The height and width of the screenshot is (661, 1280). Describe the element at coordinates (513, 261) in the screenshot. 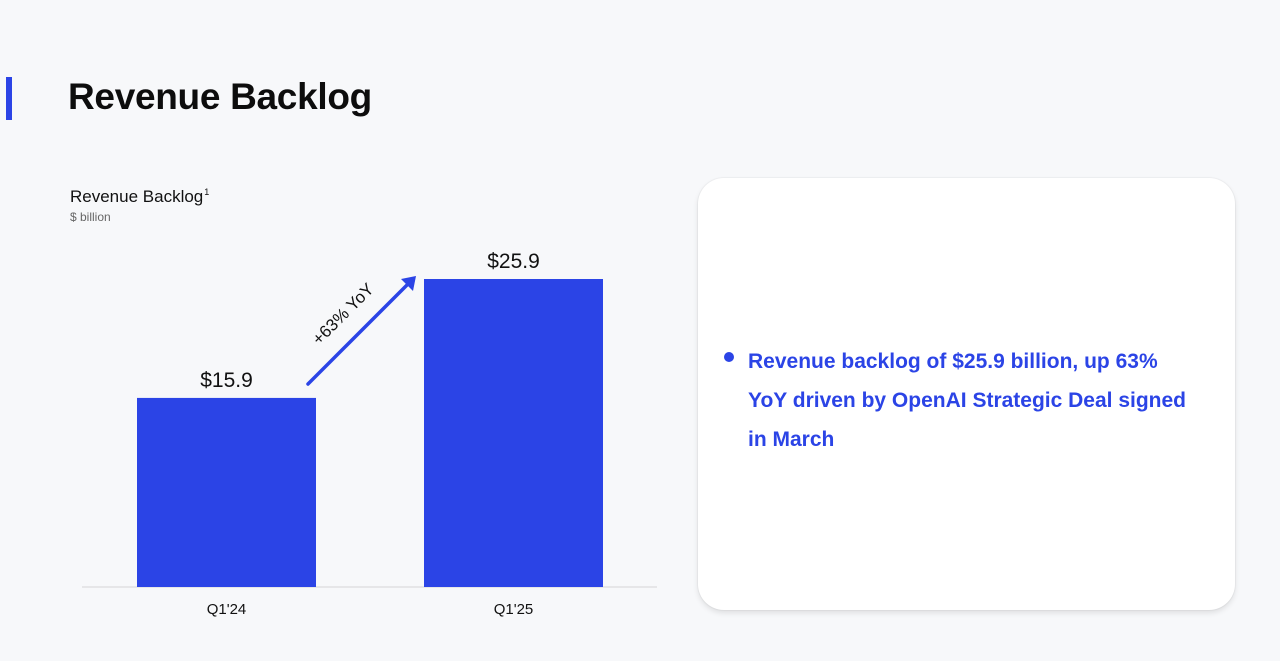

I see `bar-value-label-1: $25.9` at that location.